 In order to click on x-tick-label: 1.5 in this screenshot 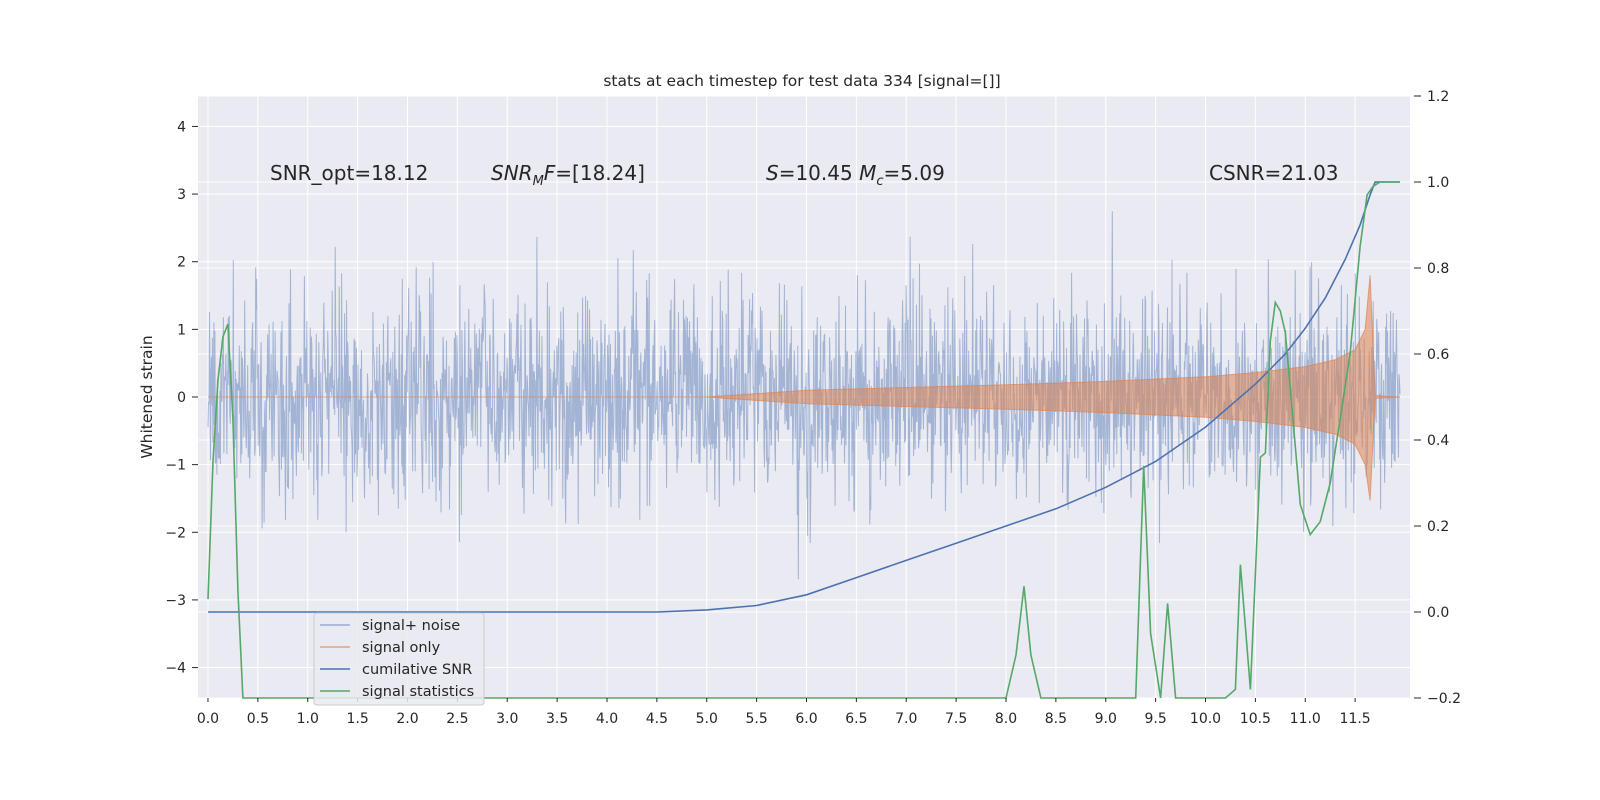, I will do `click(357, 719)`.